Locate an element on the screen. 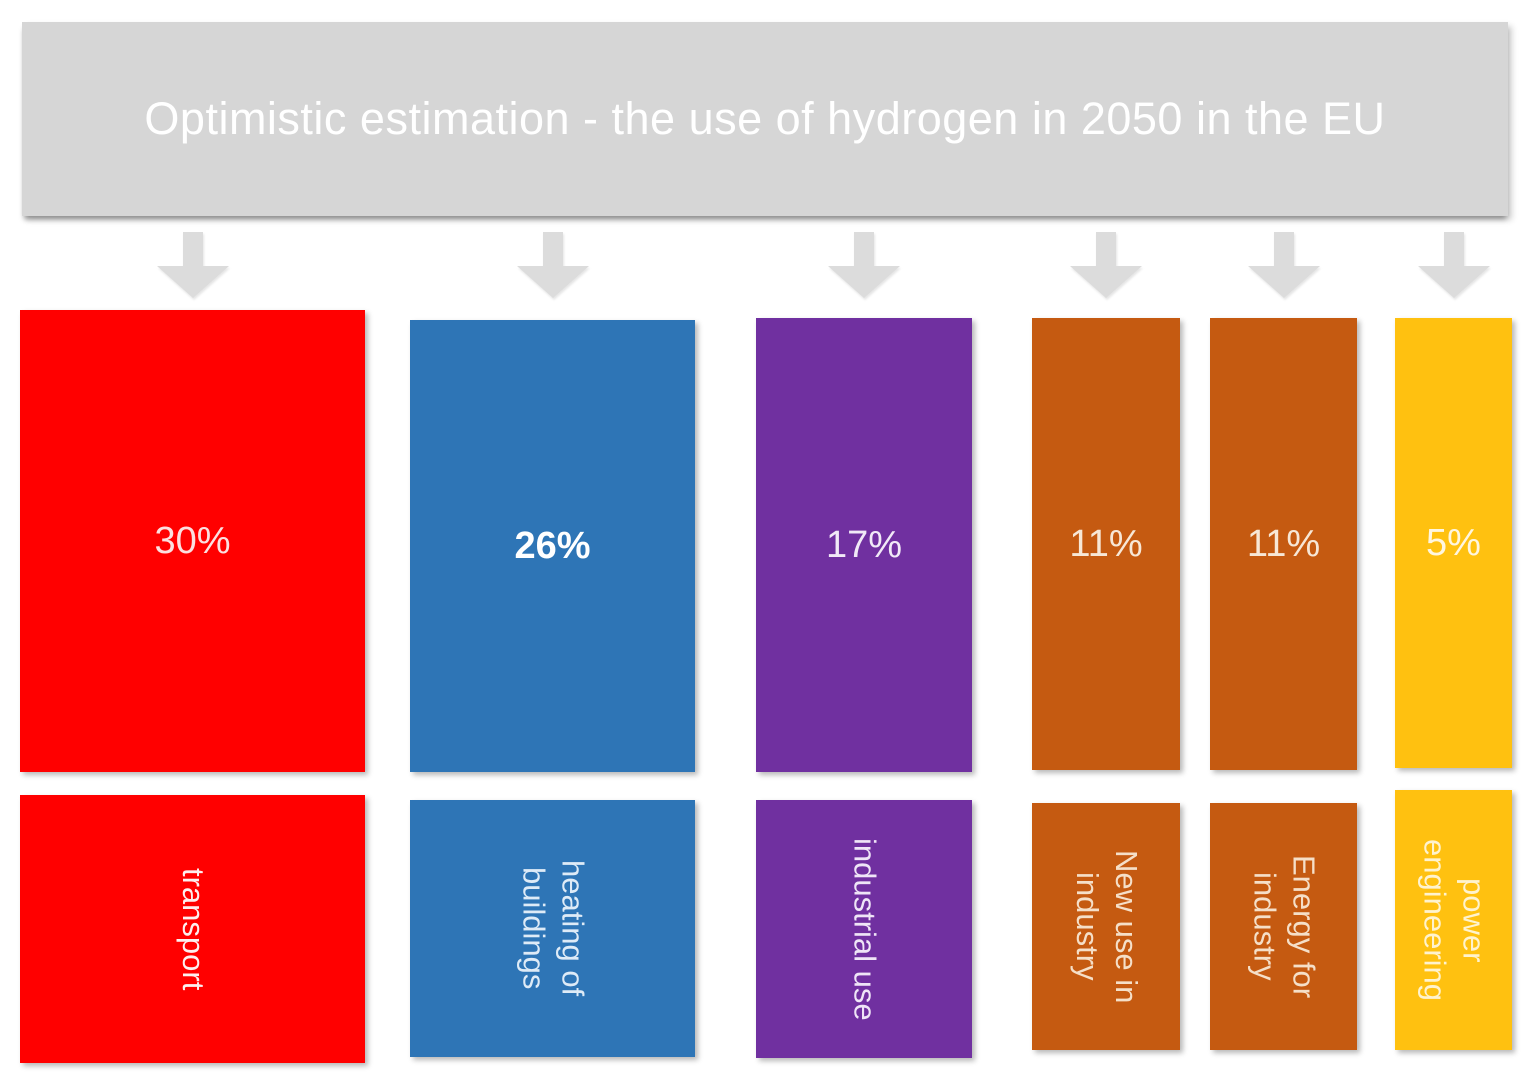  category-label: heating of buildings is located at coordinates (553, 928).